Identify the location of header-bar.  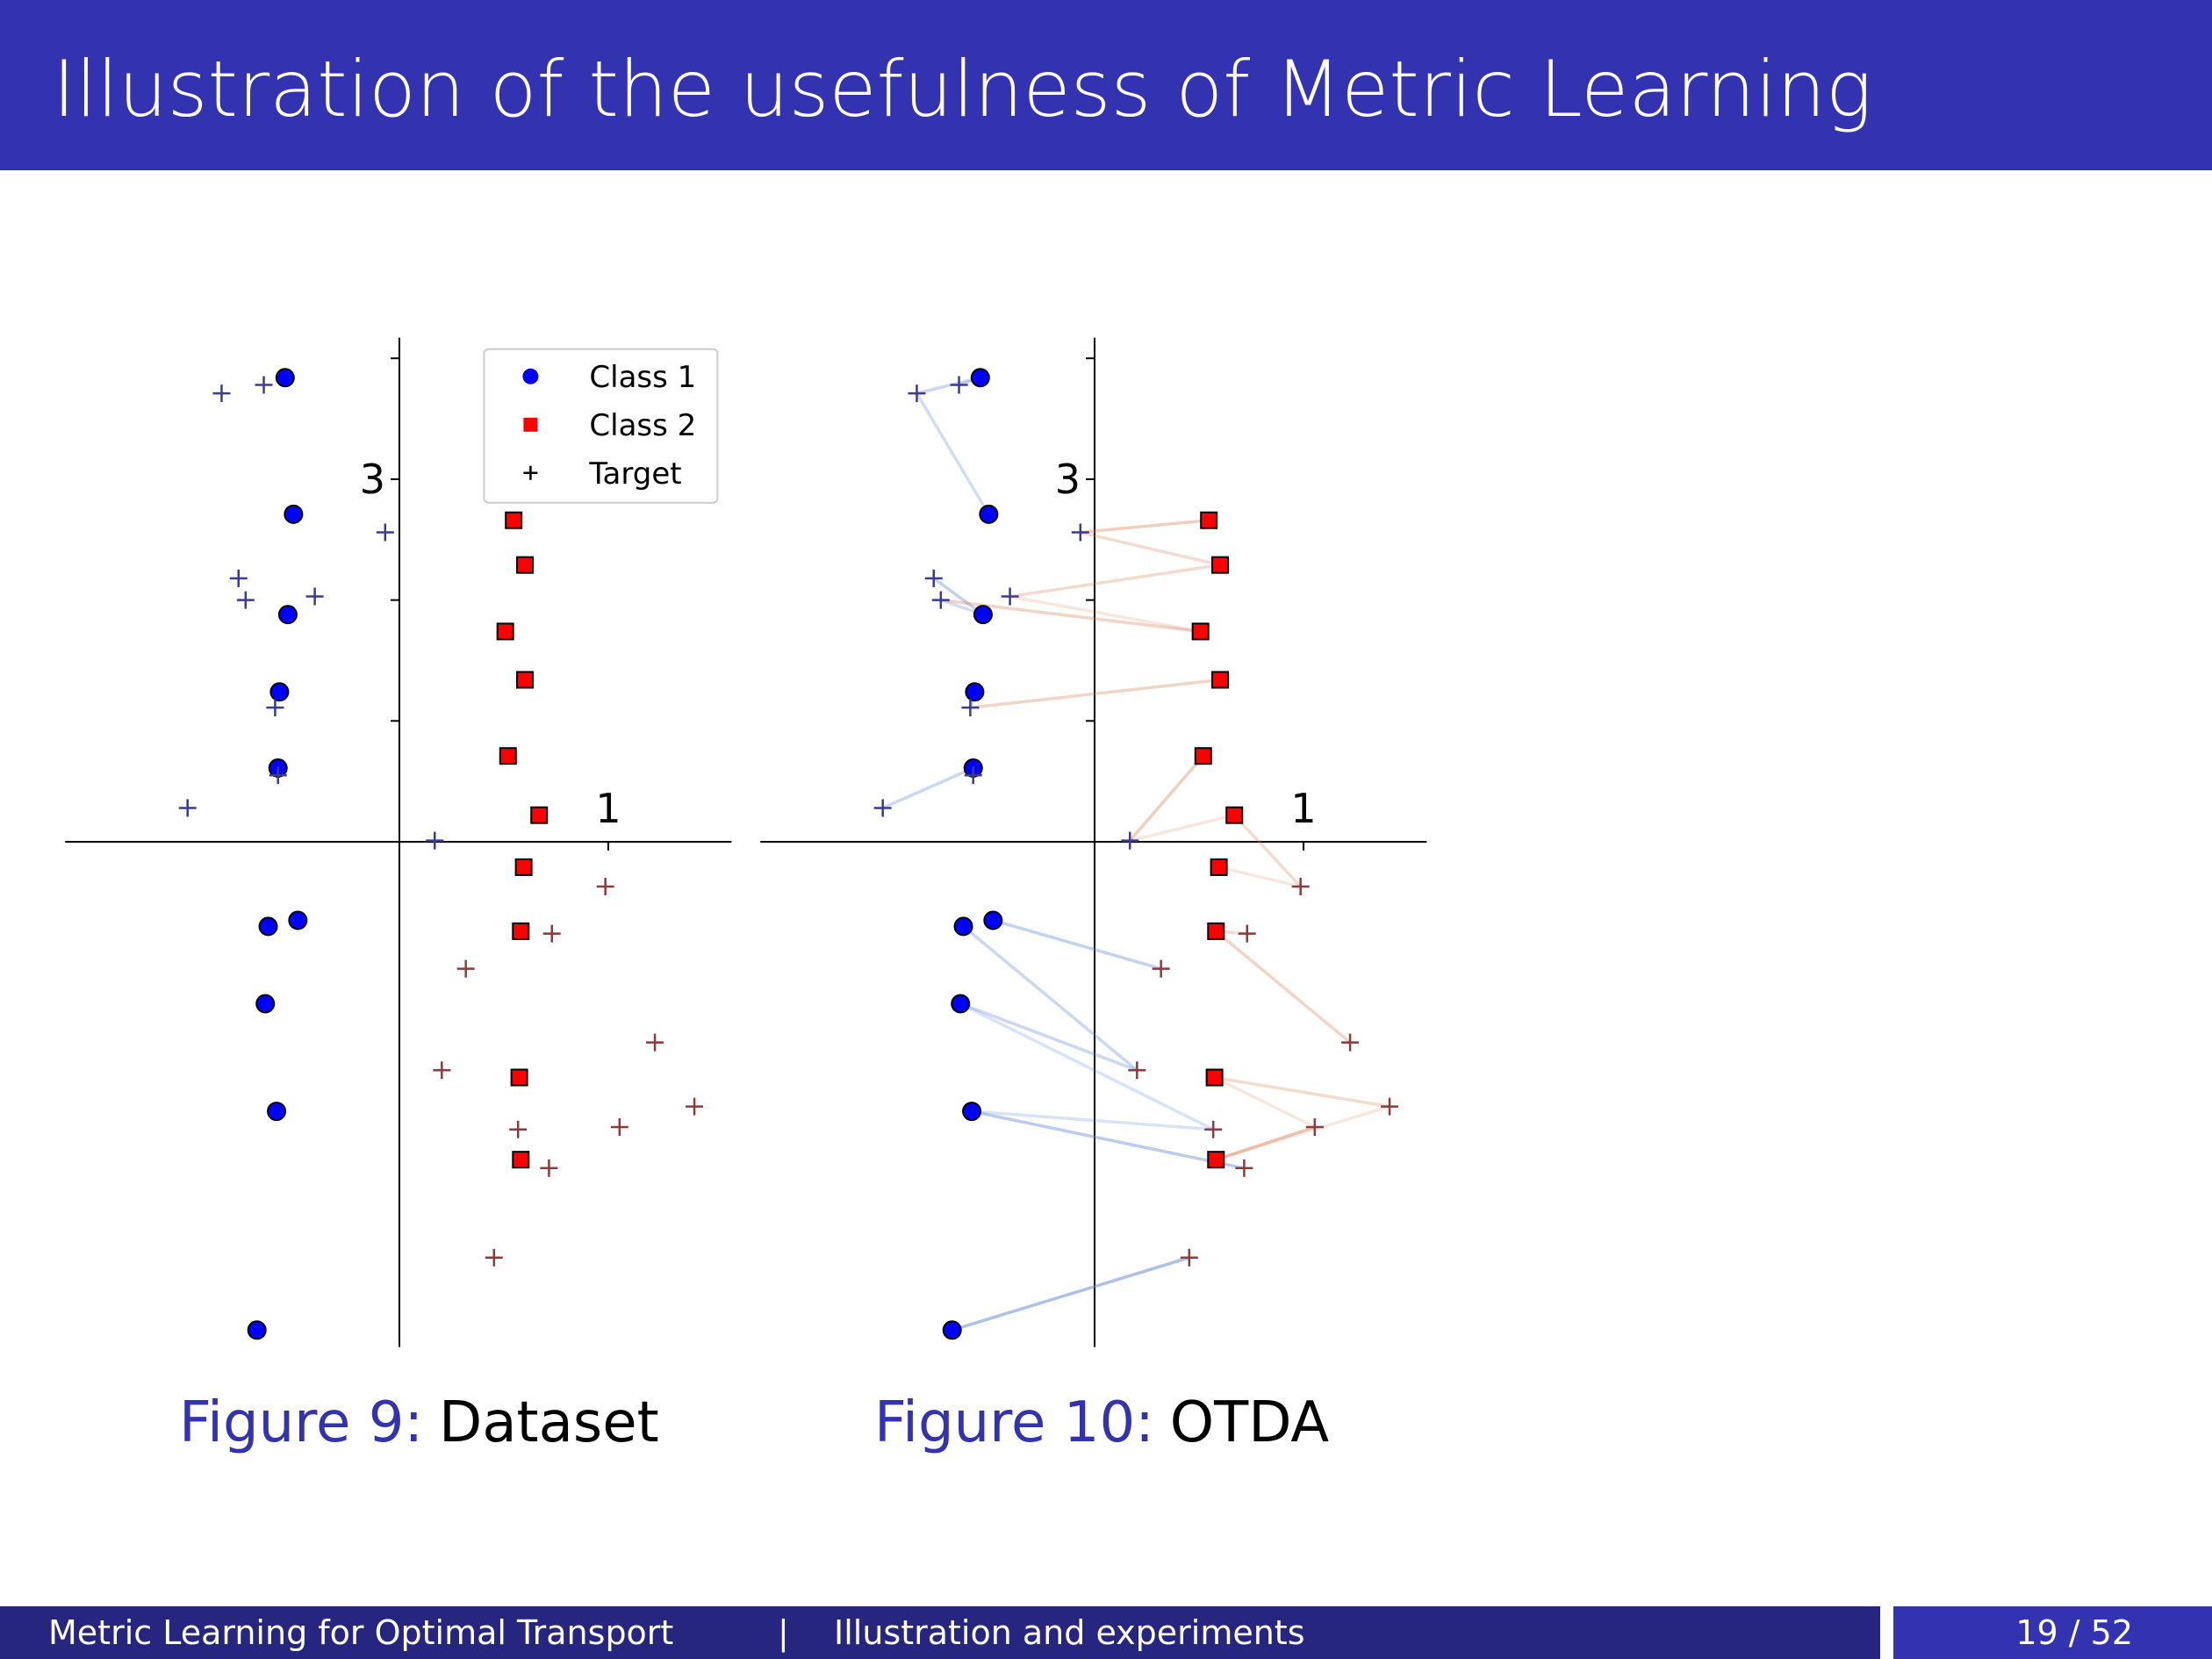
(1106, 85).